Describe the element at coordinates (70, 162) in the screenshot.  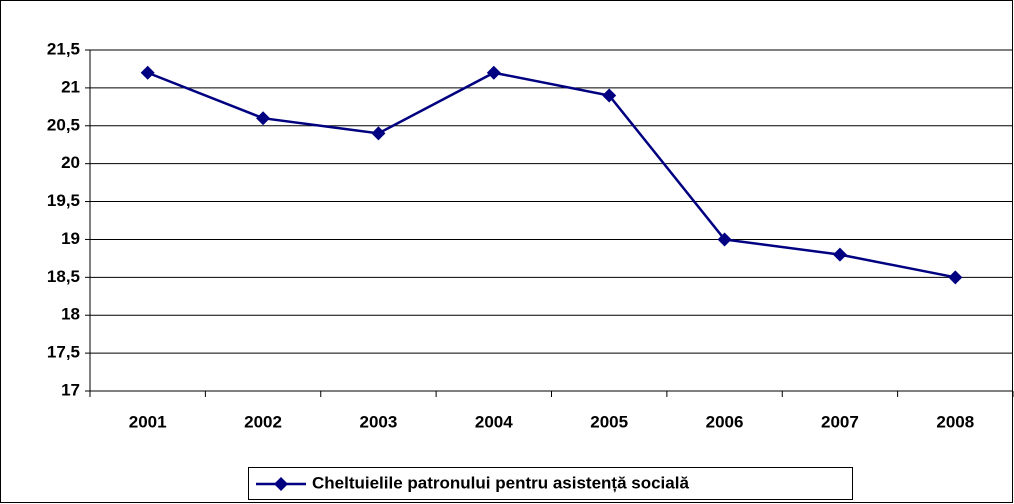
I see `y-tick-label: 20` at that location.